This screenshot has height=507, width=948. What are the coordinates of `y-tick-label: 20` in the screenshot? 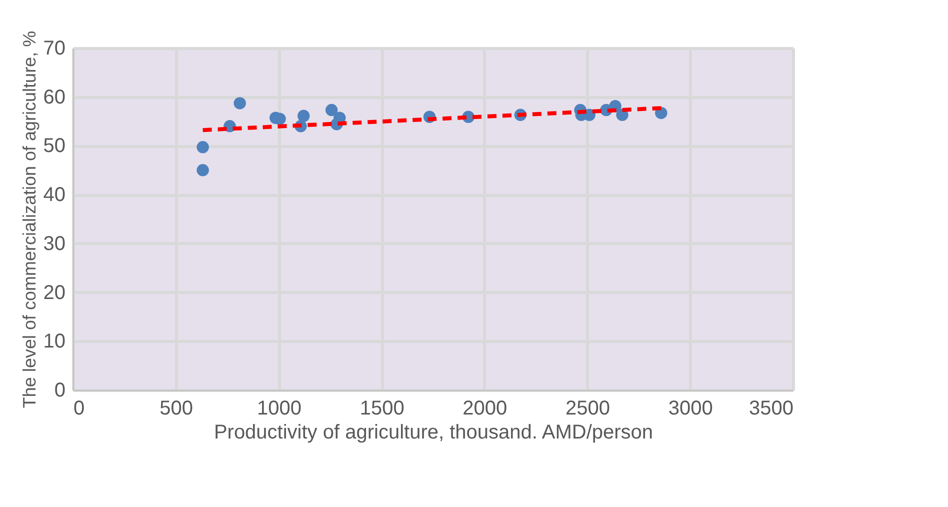 It's located at (54, 293).